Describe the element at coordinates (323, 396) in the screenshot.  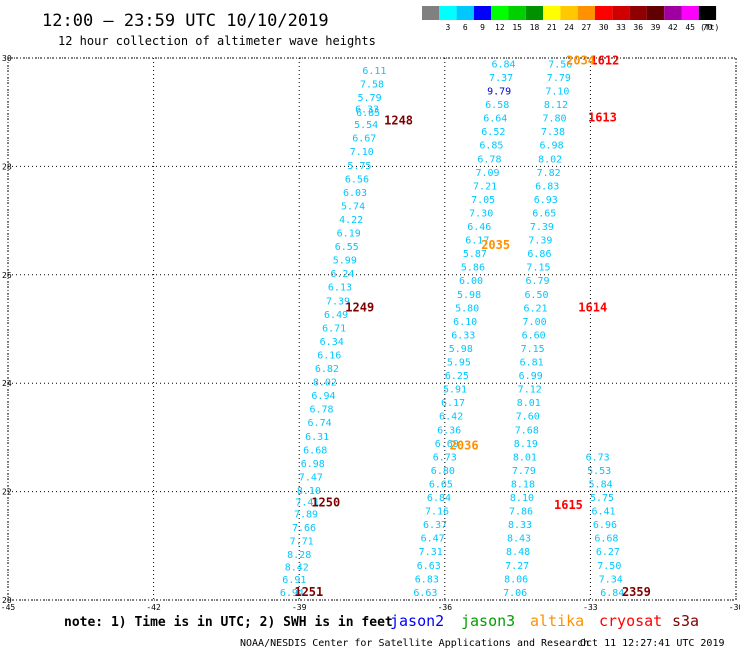
I see `wave-height-value: 6.94` at that location.